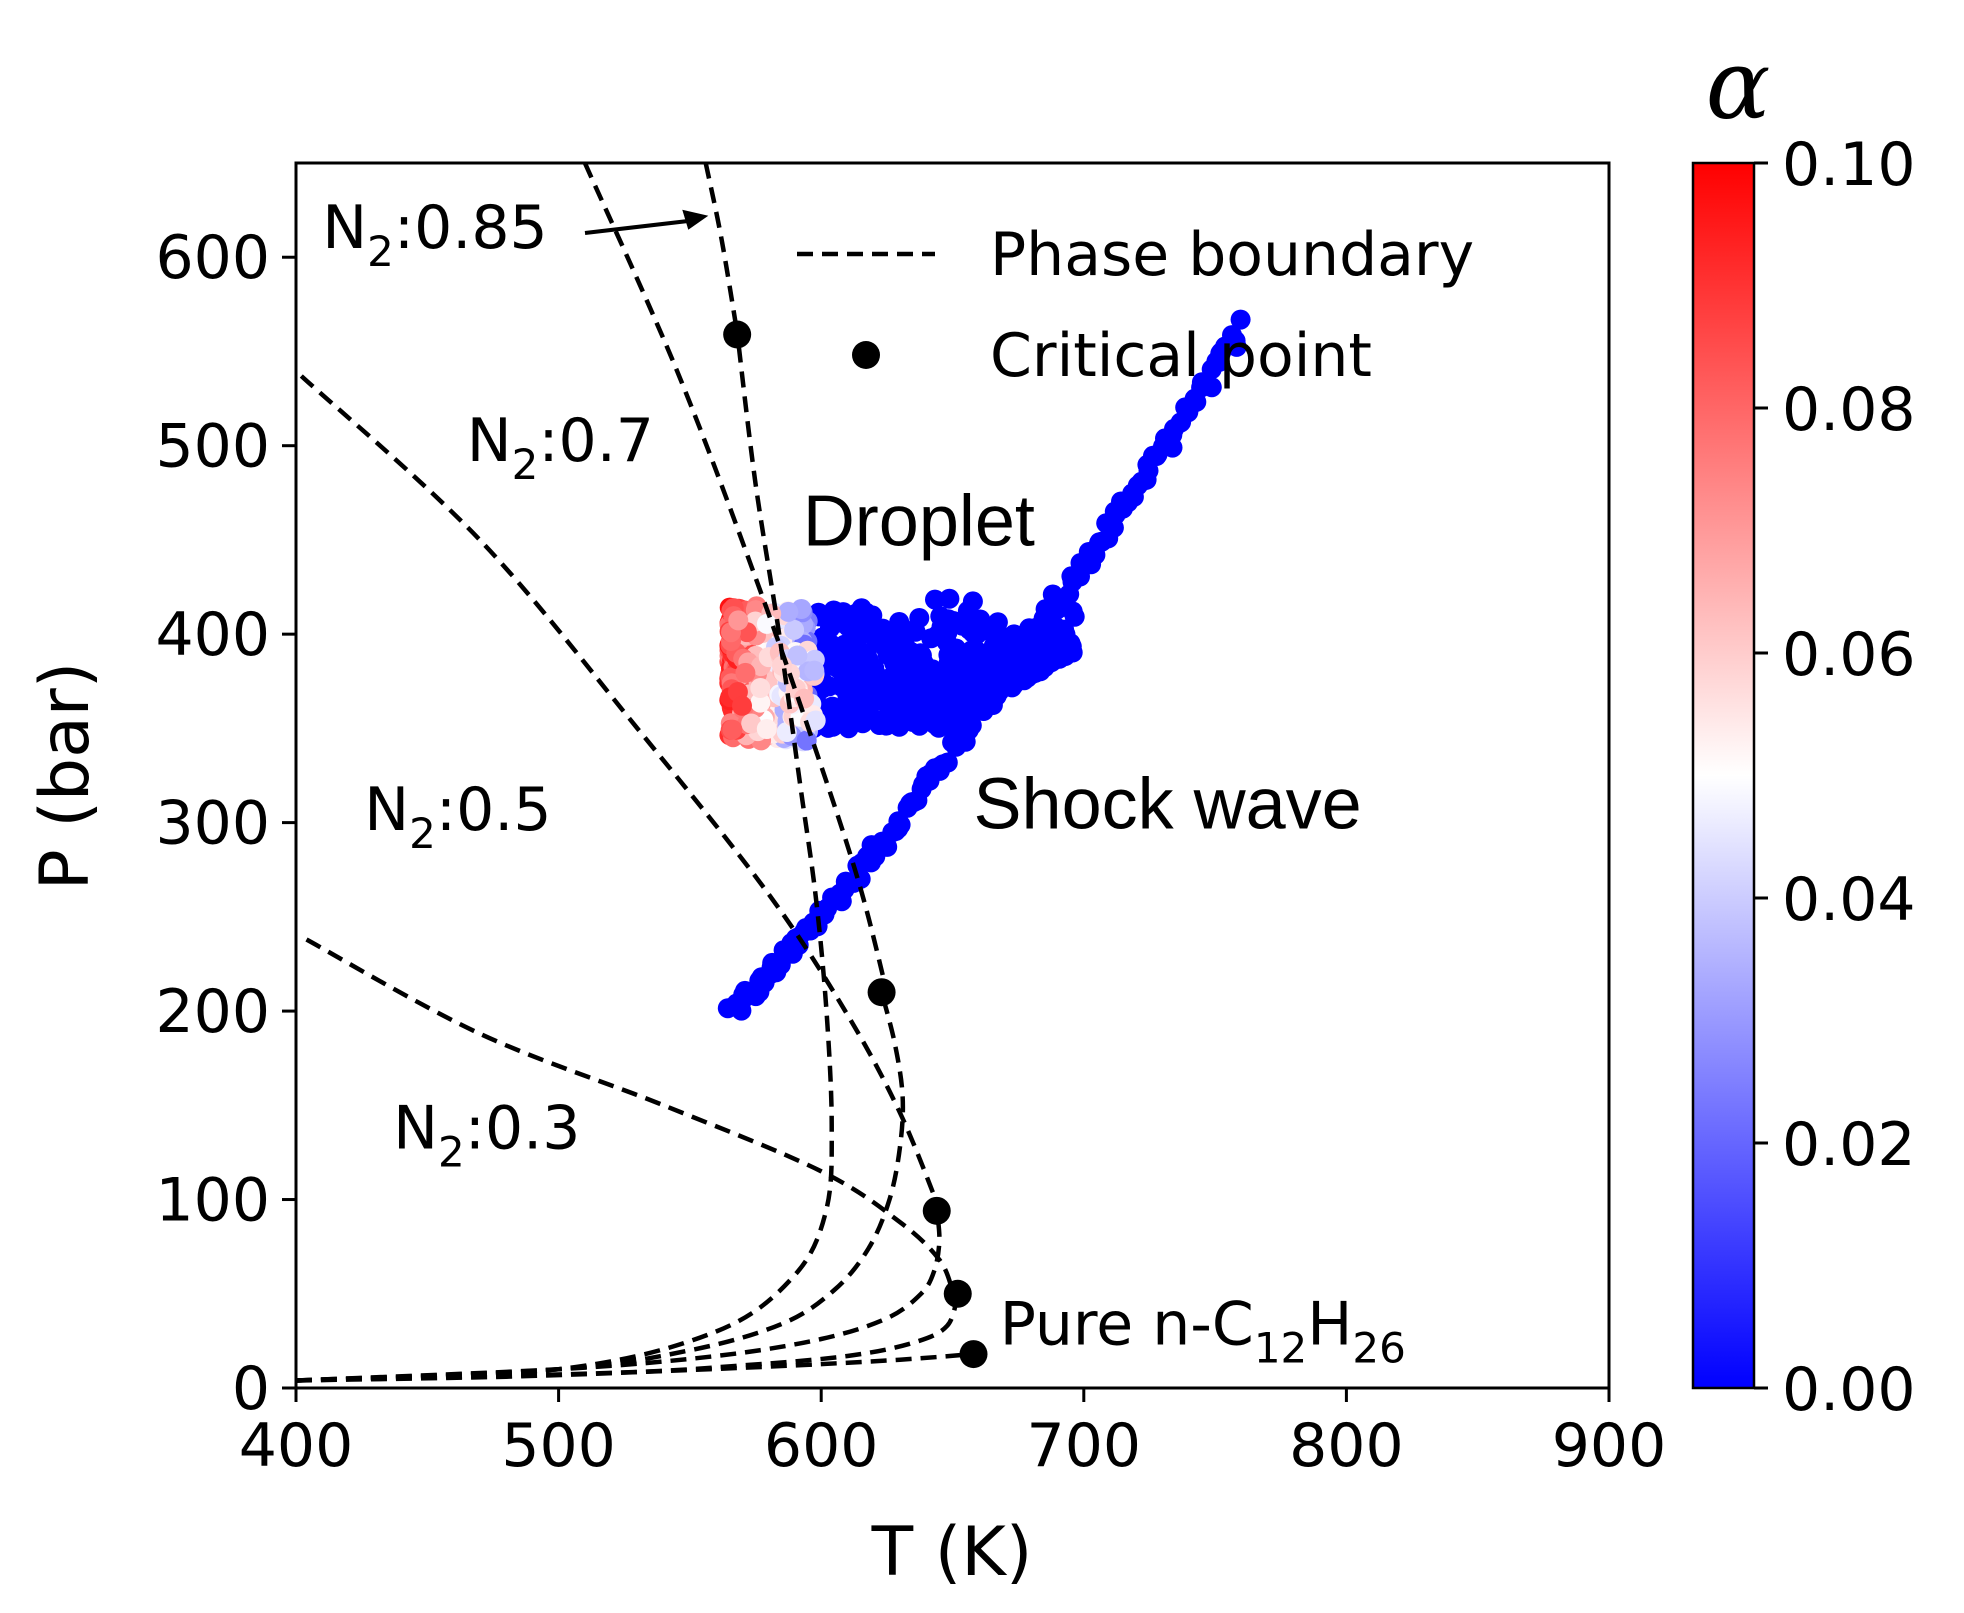 This screenshot has width=1964, height=1613. I want to click on y-tick-label: 300, so click(212, 824).